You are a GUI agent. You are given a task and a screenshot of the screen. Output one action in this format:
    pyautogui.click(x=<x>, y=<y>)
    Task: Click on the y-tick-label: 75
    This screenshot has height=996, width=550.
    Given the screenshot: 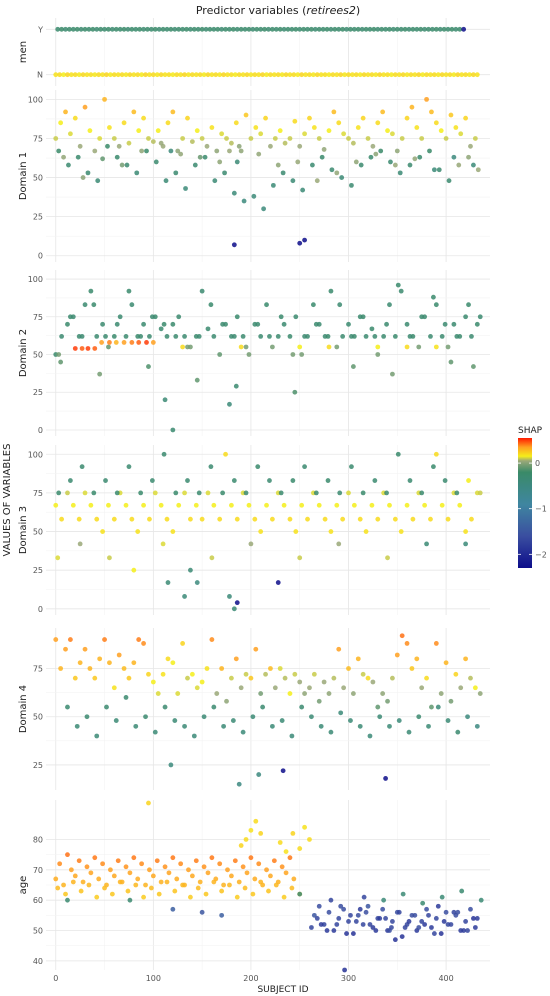 What is the action you would take?
    pyautogui.click(x=38, y=317)
    